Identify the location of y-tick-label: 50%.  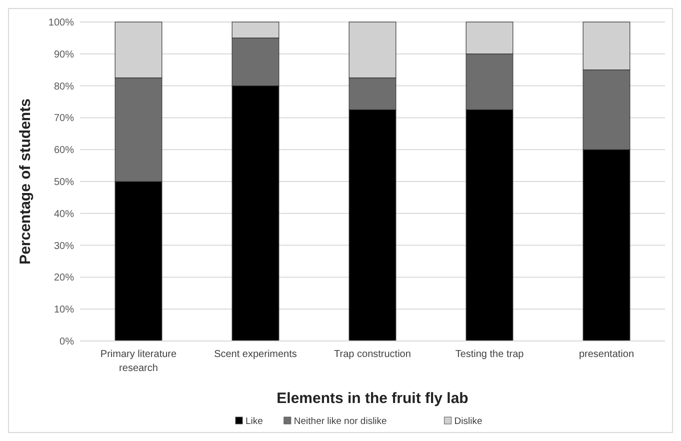
(64, 182).